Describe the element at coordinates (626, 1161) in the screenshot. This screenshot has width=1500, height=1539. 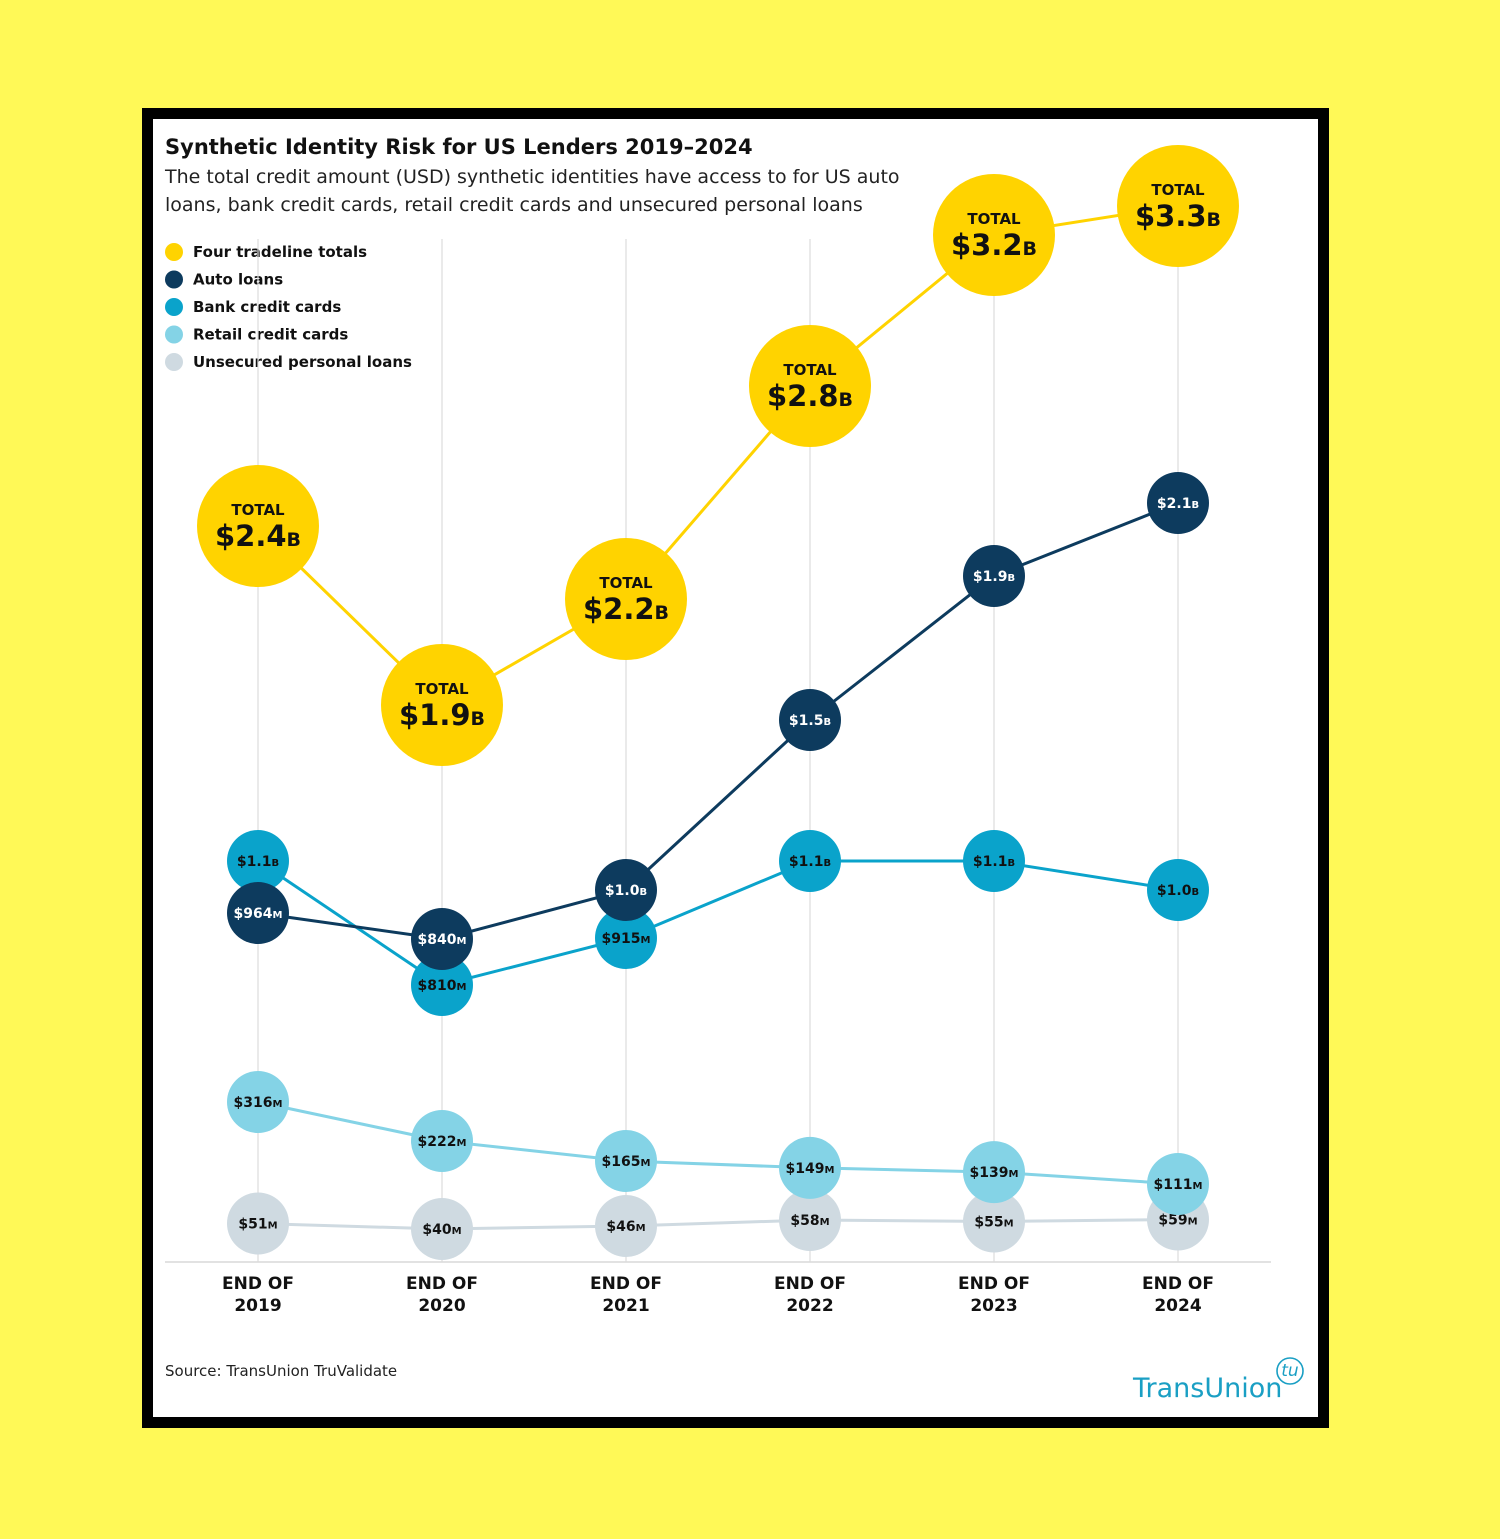
I see `point-retail-2021: $165M` at that location.